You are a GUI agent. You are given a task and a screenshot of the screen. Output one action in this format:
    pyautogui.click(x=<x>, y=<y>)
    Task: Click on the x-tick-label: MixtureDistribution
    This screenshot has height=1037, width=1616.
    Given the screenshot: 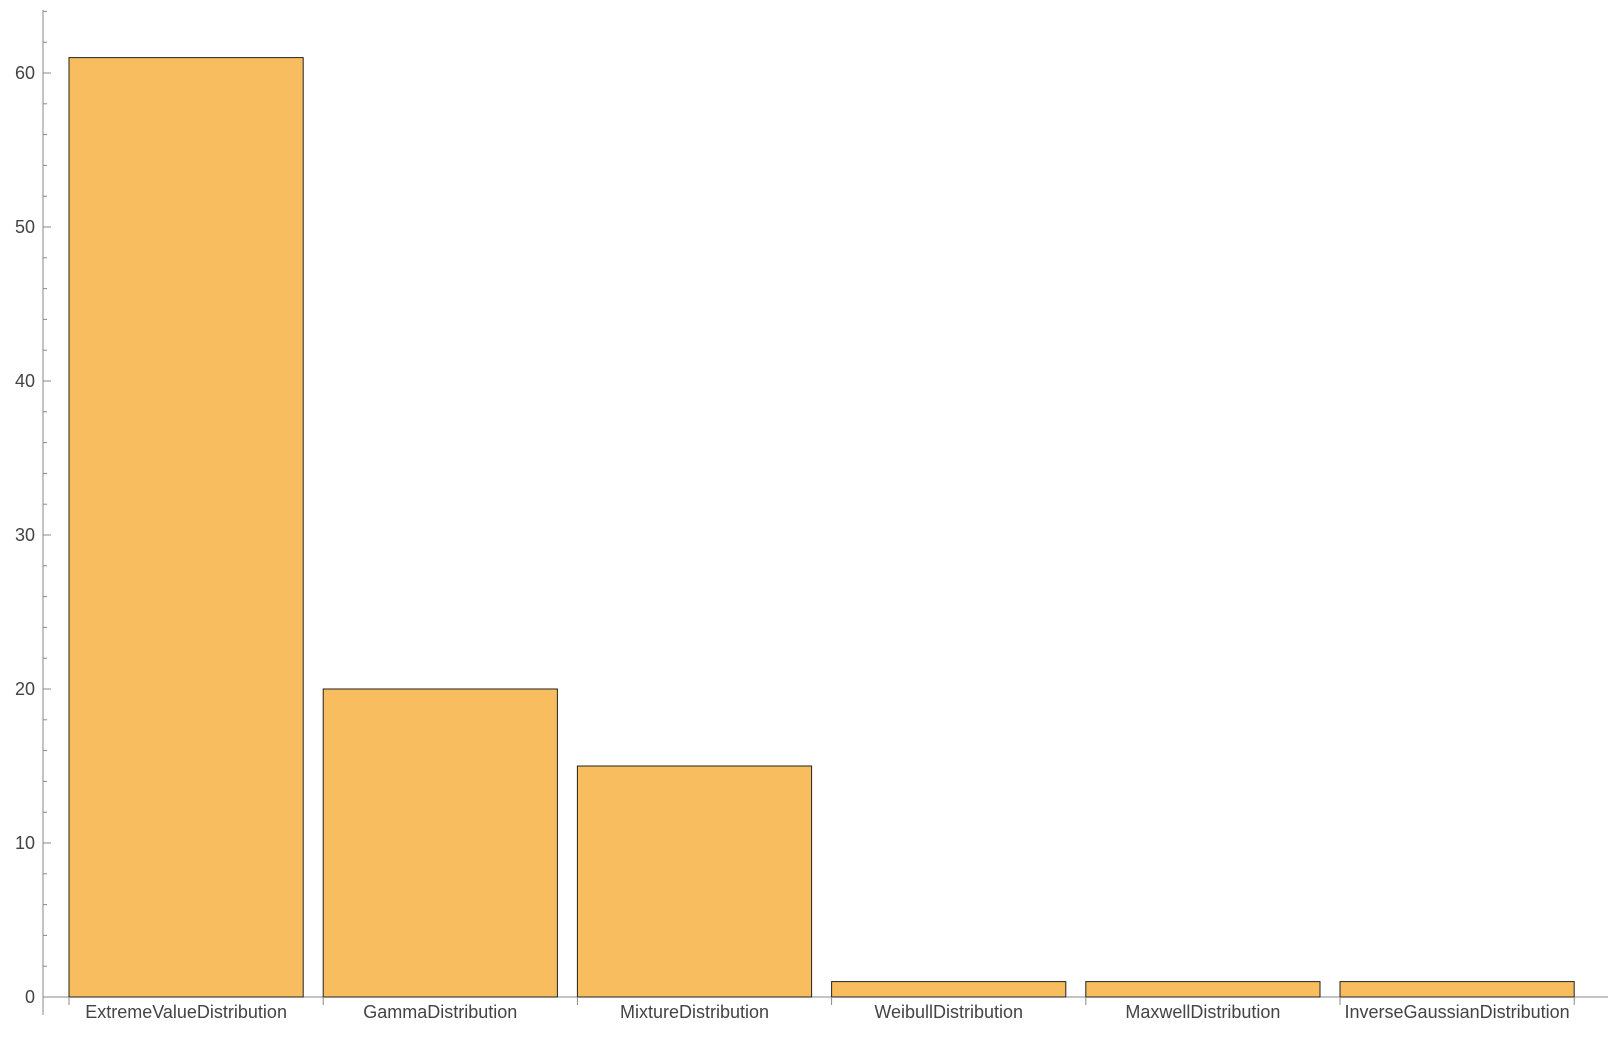 What is the action you would take?
    pyautogui.click(x=694, y=1012)
    